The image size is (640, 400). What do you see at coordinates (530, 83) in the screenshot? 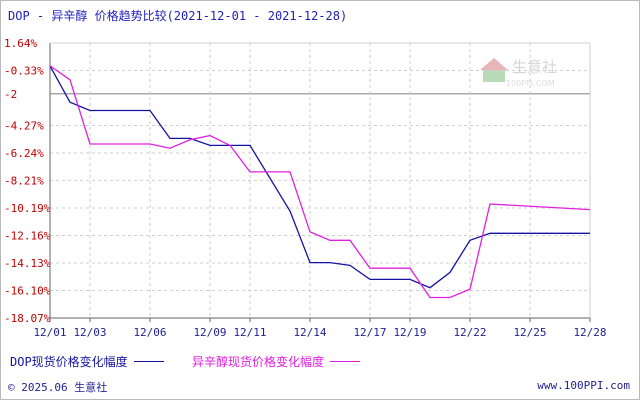
I see `watermark-subtext: 100PPI.COM` at bounding box center [530, 83].